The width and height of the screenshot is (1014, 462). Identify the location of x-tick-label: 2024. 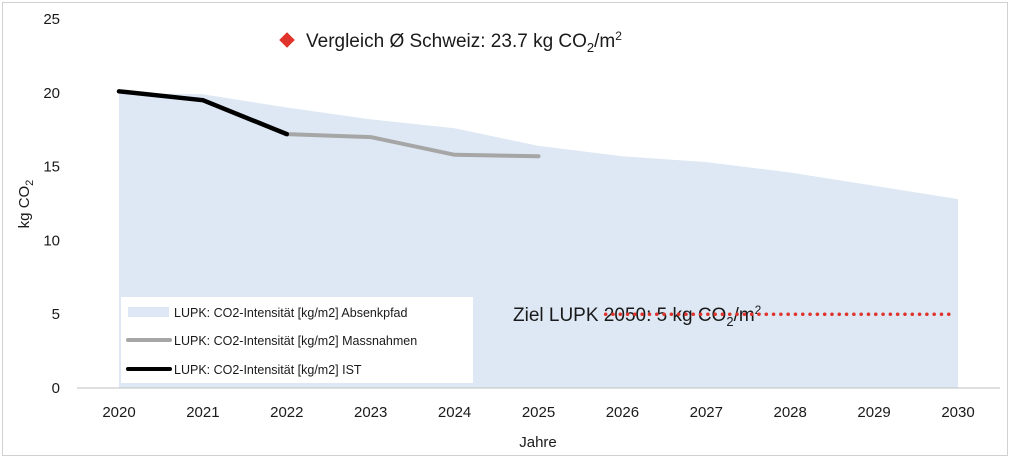
(454, 412).